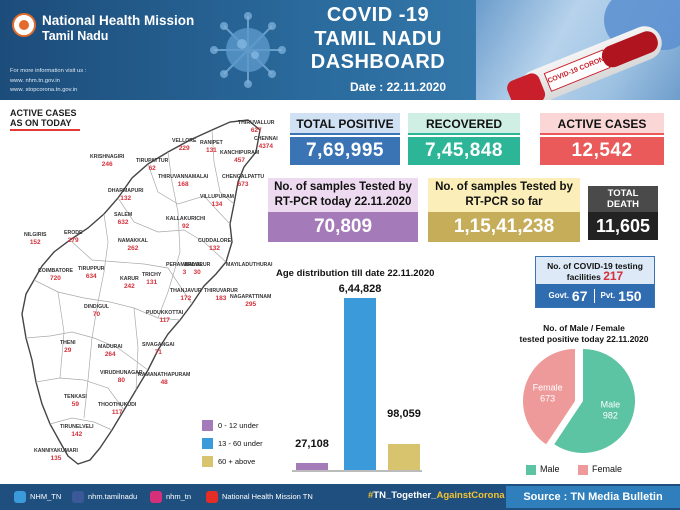  What do you see at coordinates (35, 235) in the screenshot?
I see `district-name: NILGIRIS` at bounding box center [35, 235].